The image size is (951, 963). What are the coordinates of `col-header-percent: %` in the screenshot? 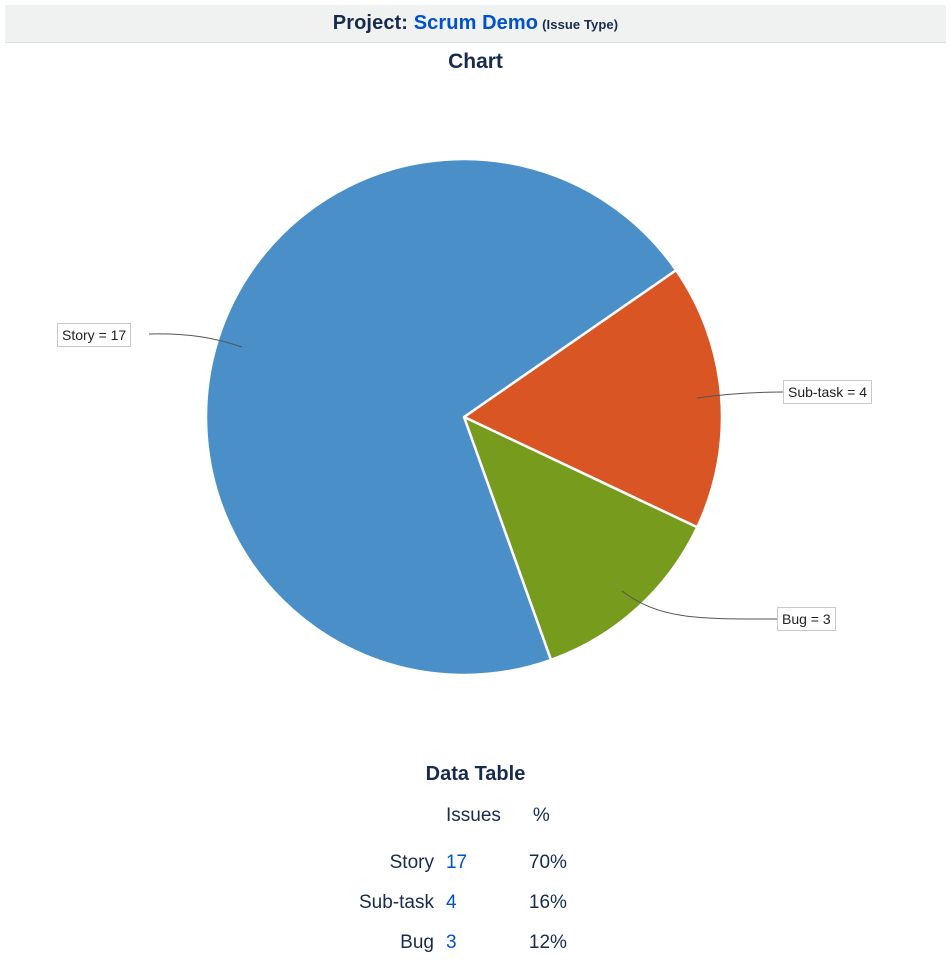 It's located at (541, 815).